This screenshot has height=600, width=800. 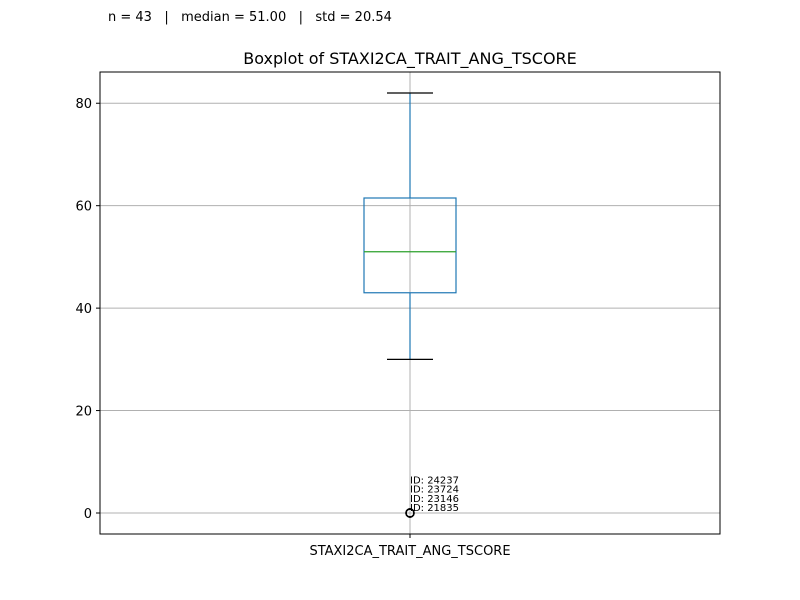 What do you see at coordinates (434, 499) in the screenshot?
I see `outlier-label: ID: 23146` at bounding box center [434, 499].